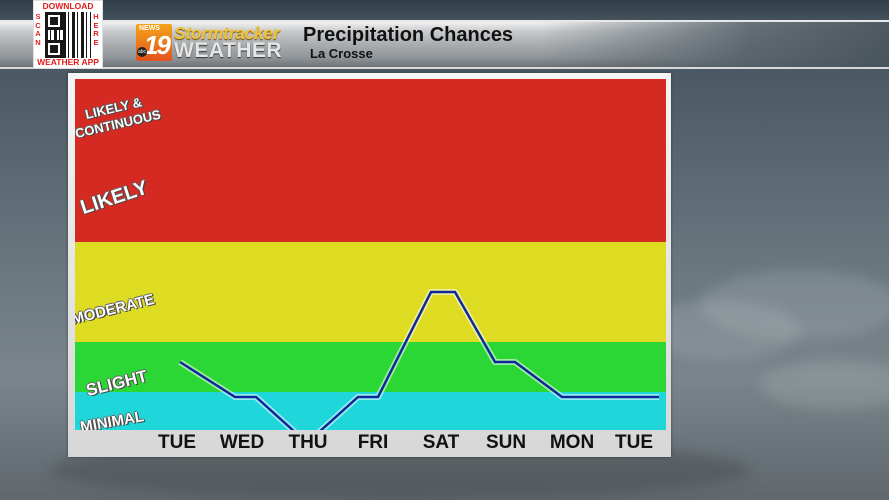 Image resolution: width=889 pixels, height=500 pixels. Describe the element at coordinates (68, 6) in the screenshot. I see `qr-download-text: DOWNLOAD` at that location.